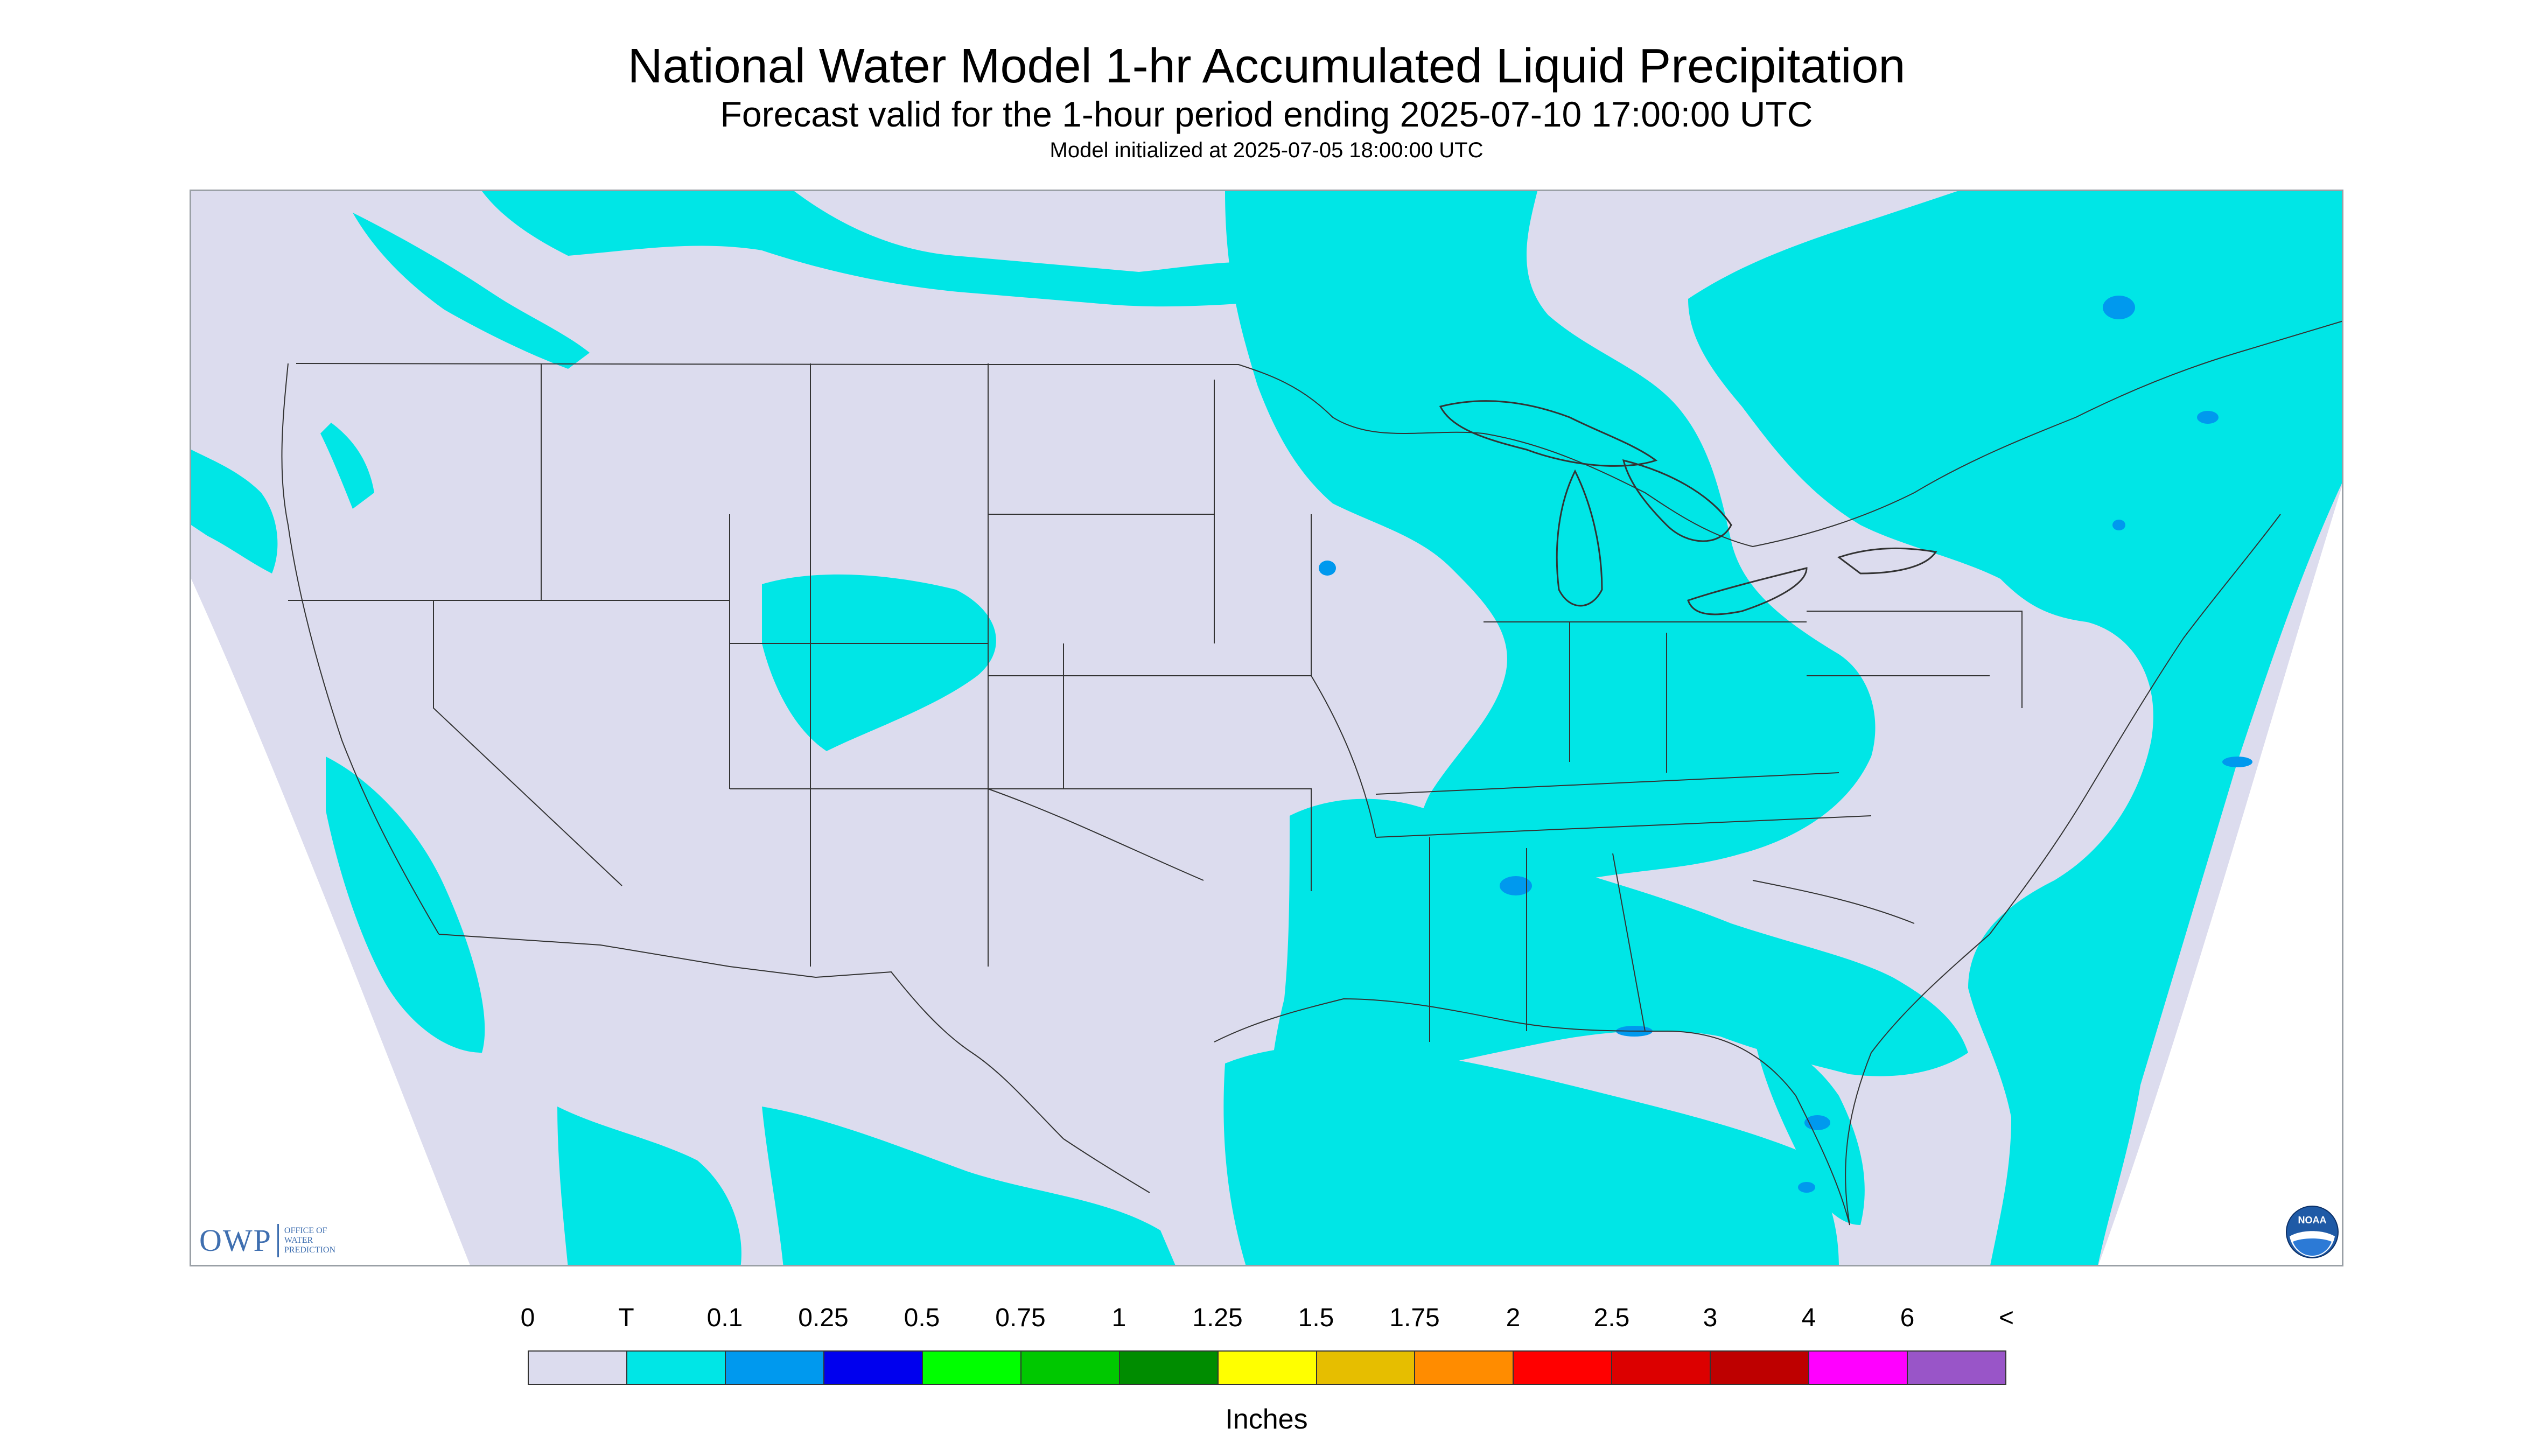  I want to click on legend-tick: 0.1, so click(724, 1318).